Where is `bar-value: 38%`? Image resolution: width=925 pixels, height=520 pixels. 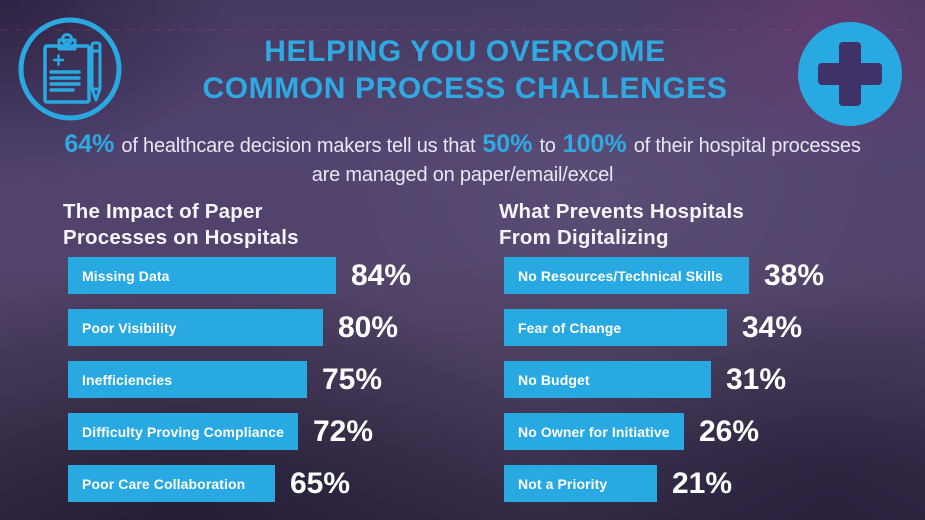 bar-value: 38% is located at coordinates (794, 275).